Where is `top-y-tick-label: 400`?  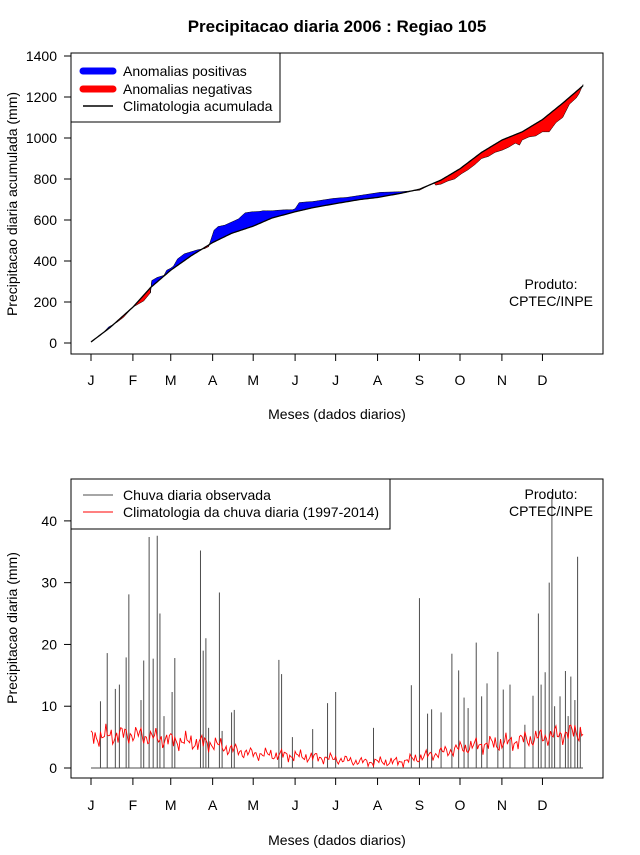 top-y-tick-label: 400 is located at coordinates (46, 261).